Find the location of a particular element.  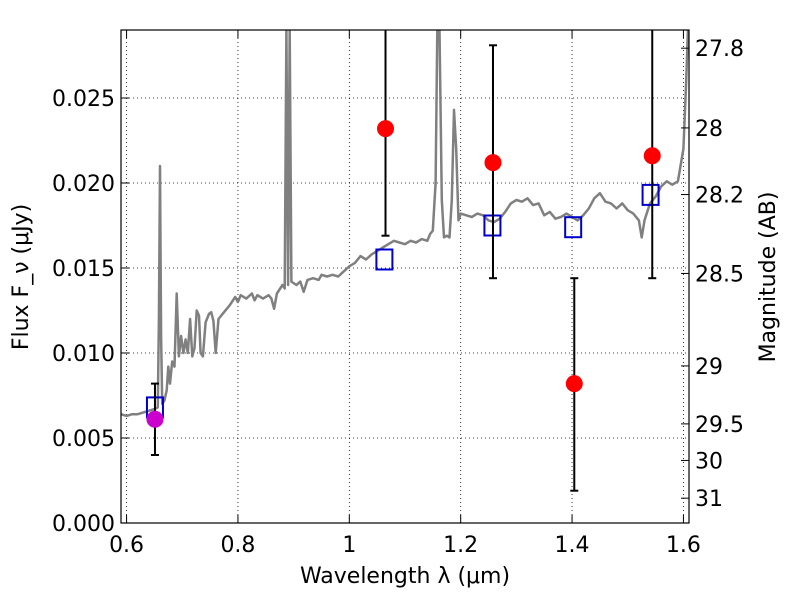

x-tick-label: 1 is located at coordinates (349, 545).